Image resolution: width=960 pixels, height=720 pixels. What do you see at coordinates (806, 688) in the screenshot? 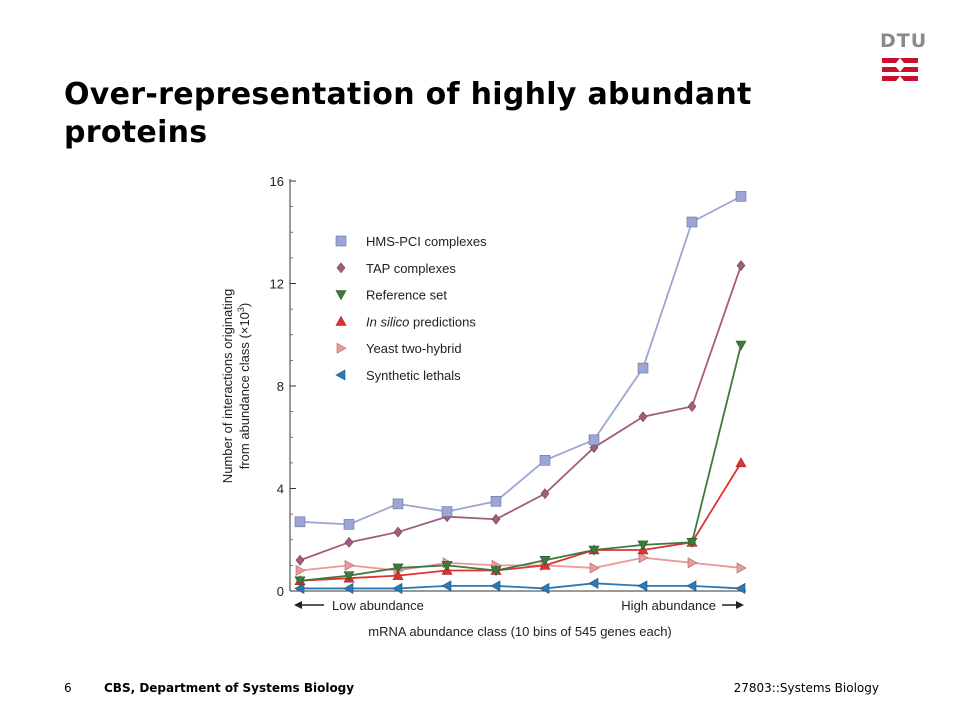
I see `footer-course: 27803::Systems Biology` at bounding box center [806, 688].